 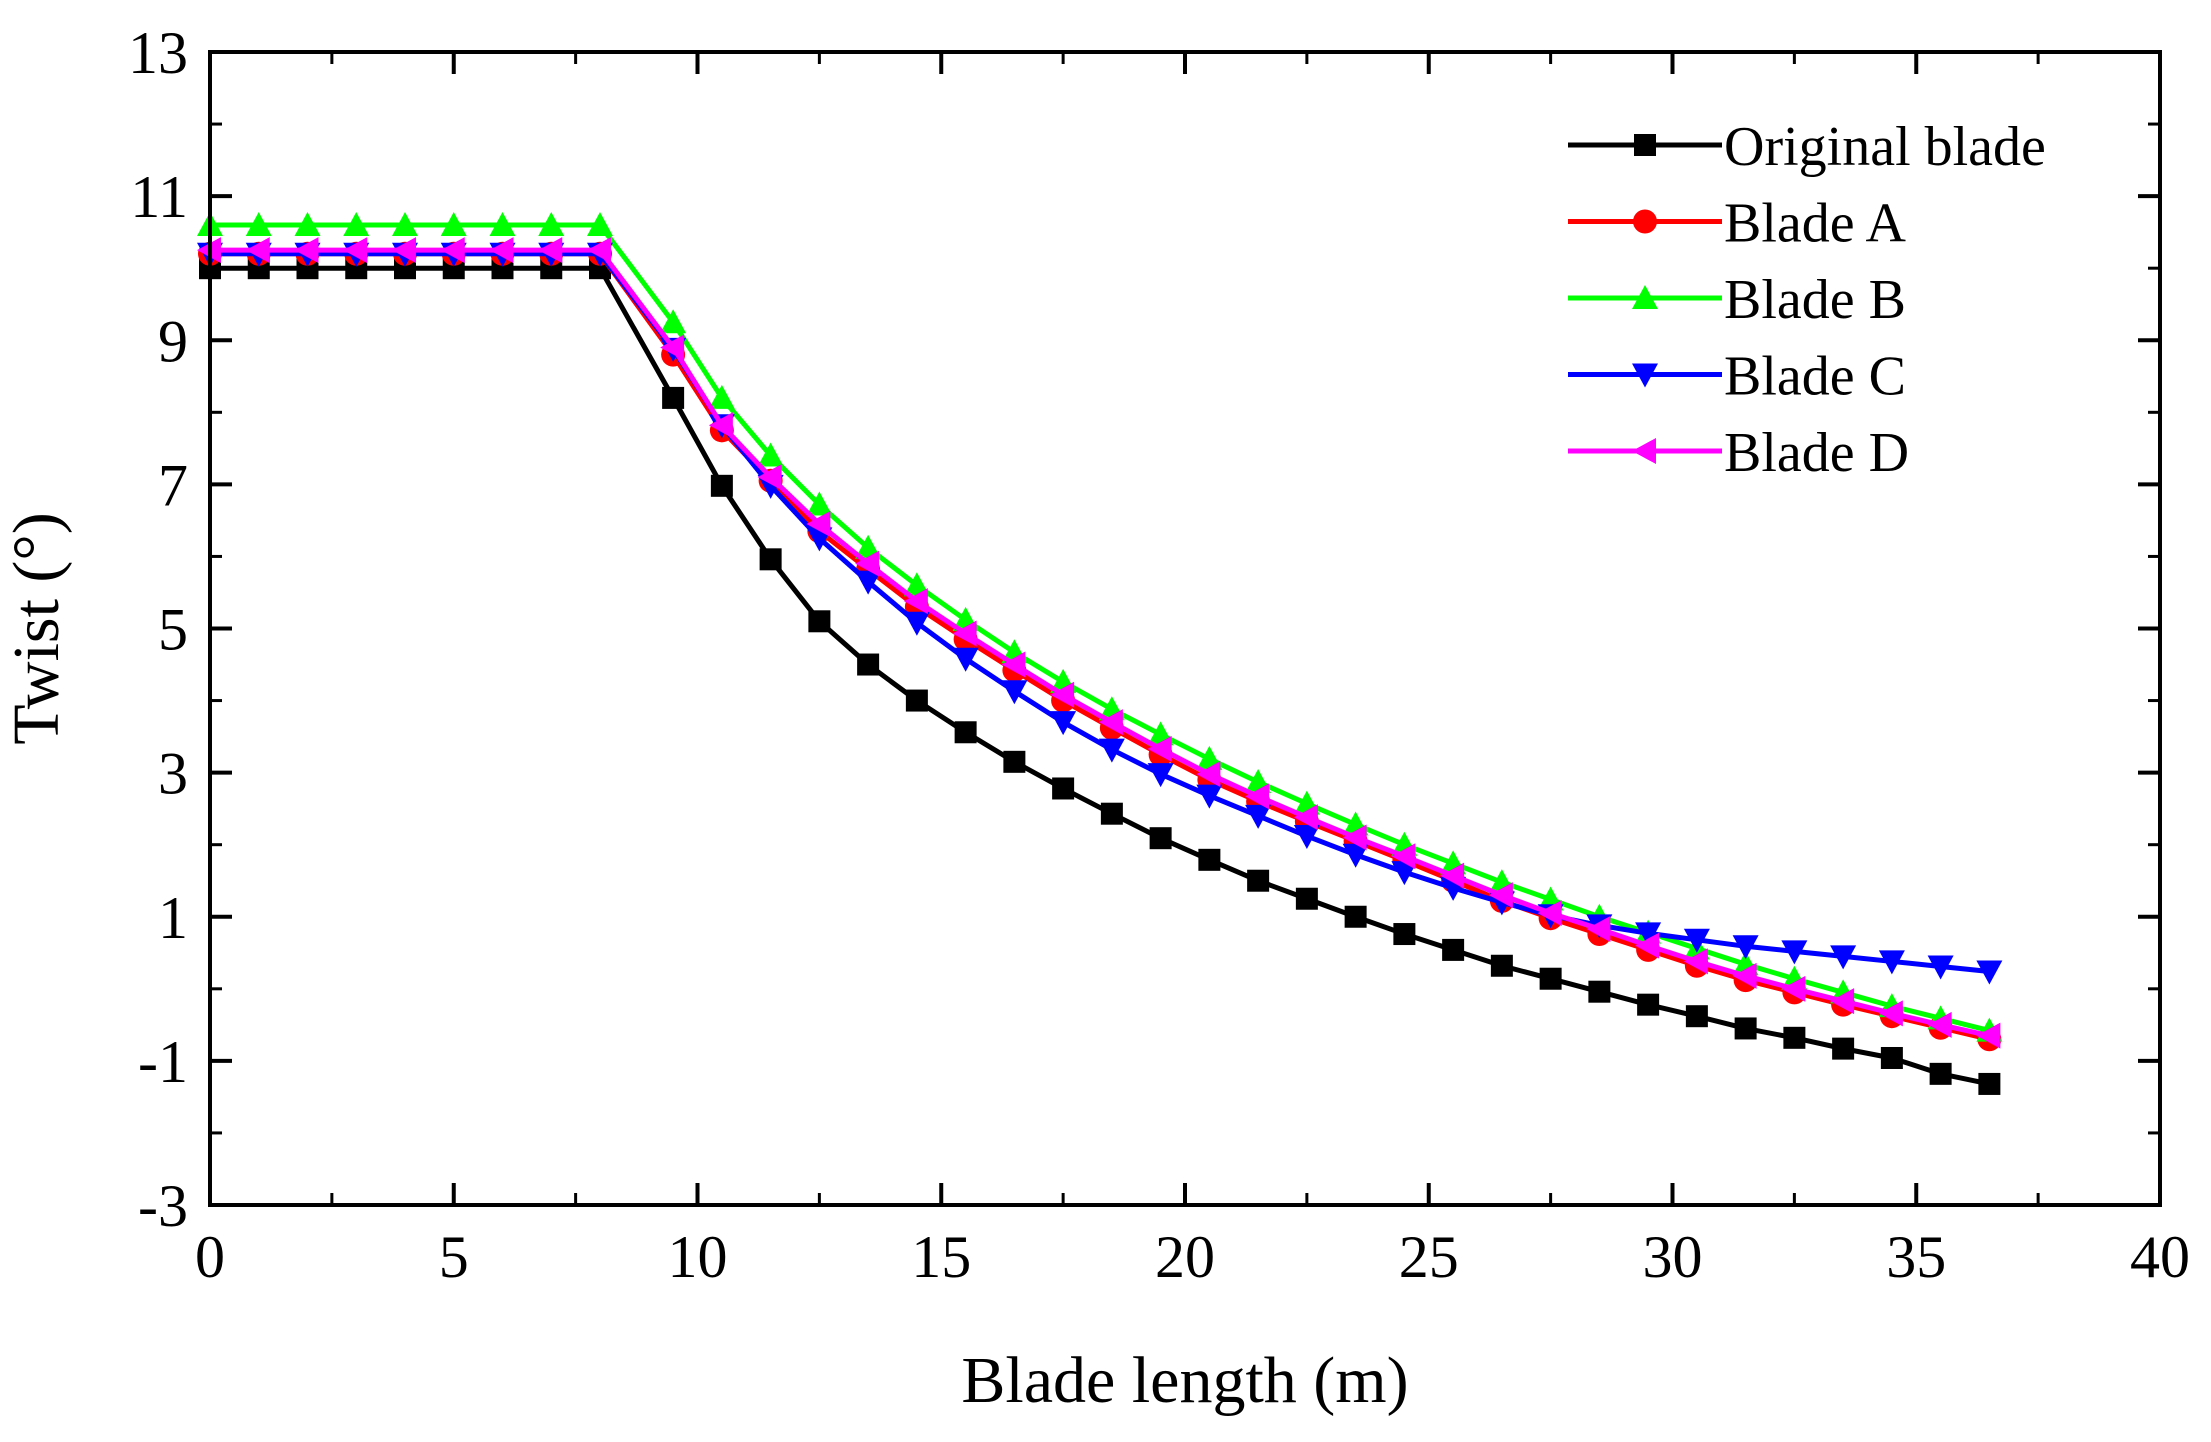 I want to click on y-tick-label: 3, so click(x=173, y=774).